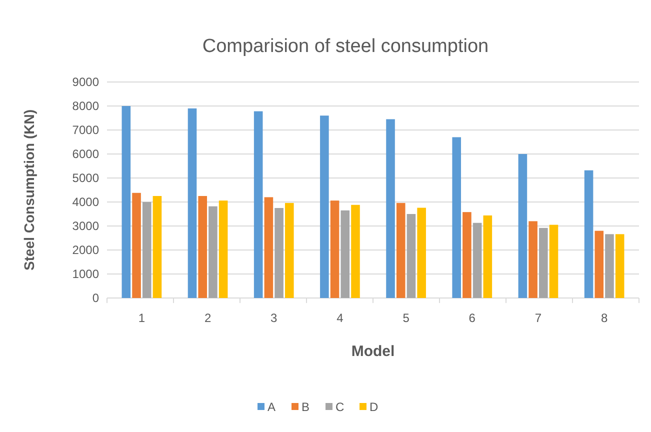  Describe the element at coordinates (29, 190) in the screenshot. I see `y-axis-title: Steel Consumption (KN)` at that location.